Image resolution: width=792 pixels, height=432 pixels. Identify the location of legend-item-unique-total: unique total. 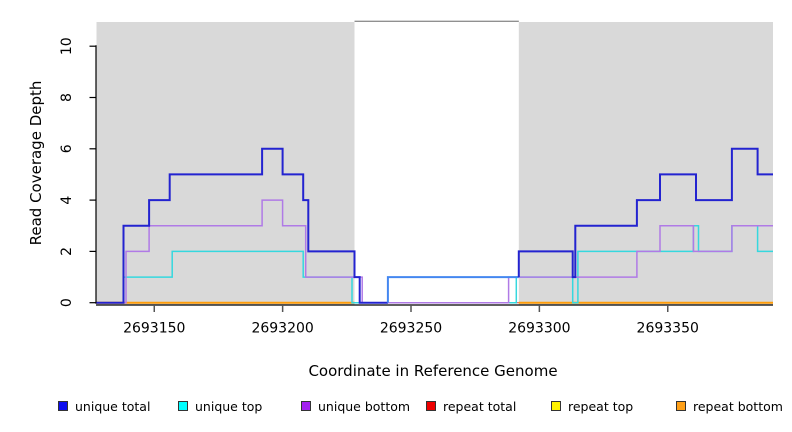
(104, 406).